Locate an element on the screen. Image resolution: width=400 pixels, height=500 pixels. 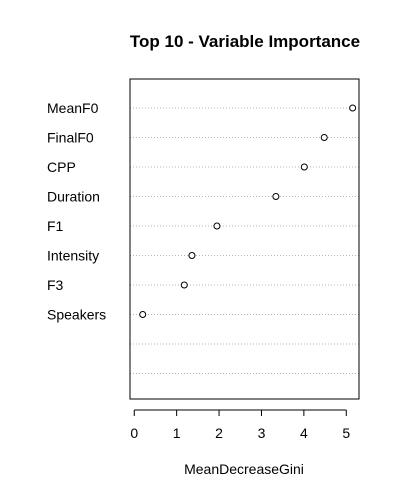
row-label: MeanF0 is located at coordinates (73, 108).